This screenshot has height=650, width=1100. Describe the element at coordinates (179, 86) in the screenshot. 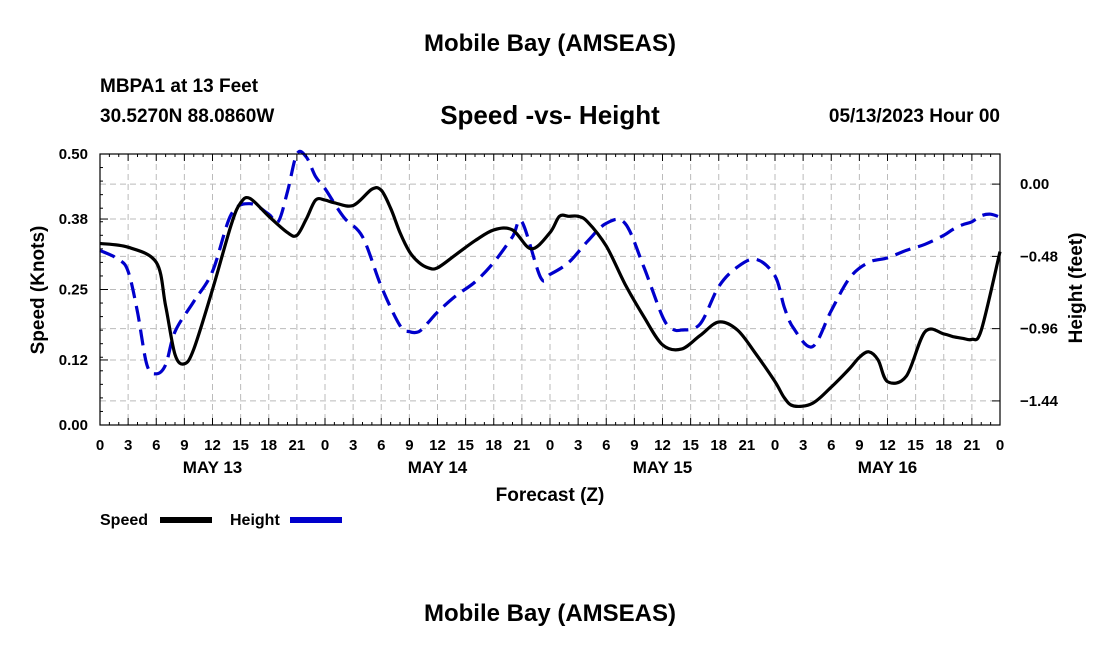

I see `station-label: MBPA1 at 13 Feet` at that location.